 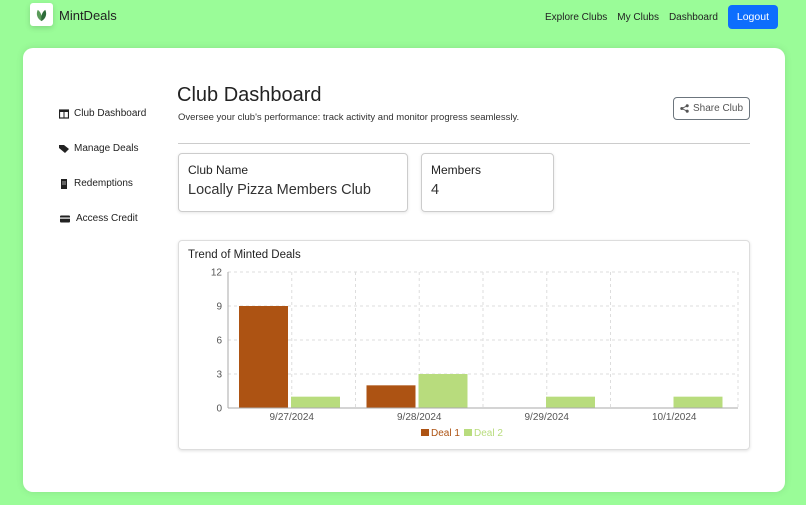 I want to click on logo, so click(x=41, y=14).